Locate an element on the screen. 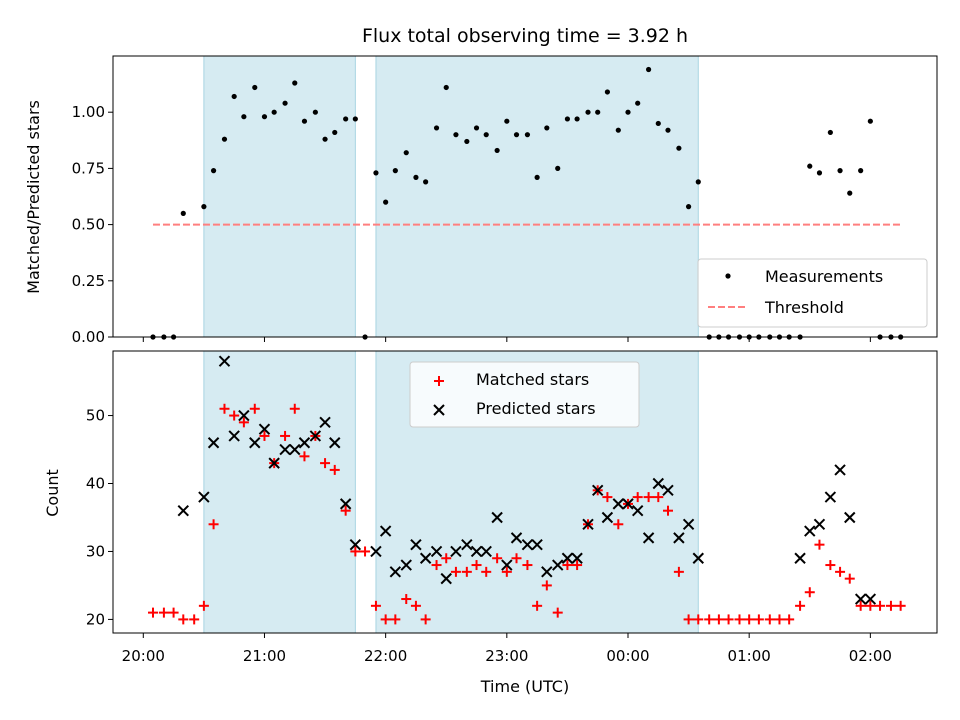 The width and height of the screenshot is (960, 720). bottom-legend: Matched stars Predicted stars is located at coordinates (524, 394).